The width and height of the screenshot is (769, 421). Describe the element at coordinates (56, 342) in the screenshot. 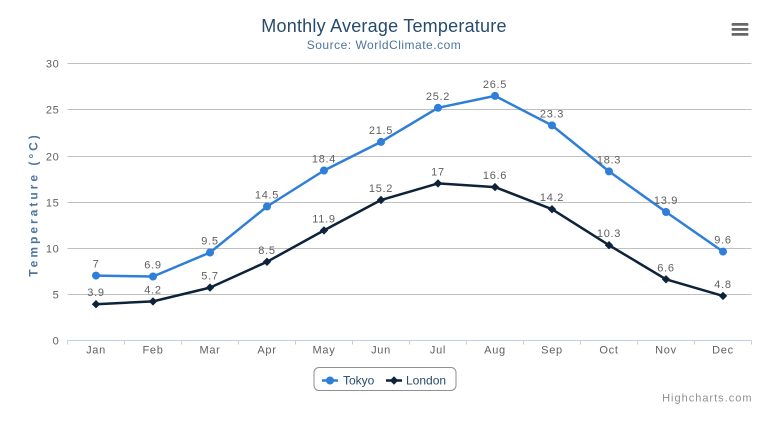

I see `svg-text: 0` at that location.